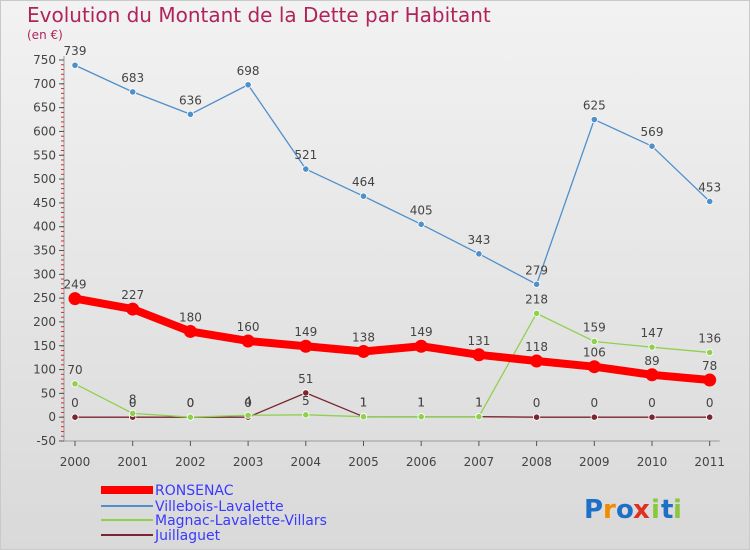  I want to click on y-tick-label: 300, so click(44, 274).